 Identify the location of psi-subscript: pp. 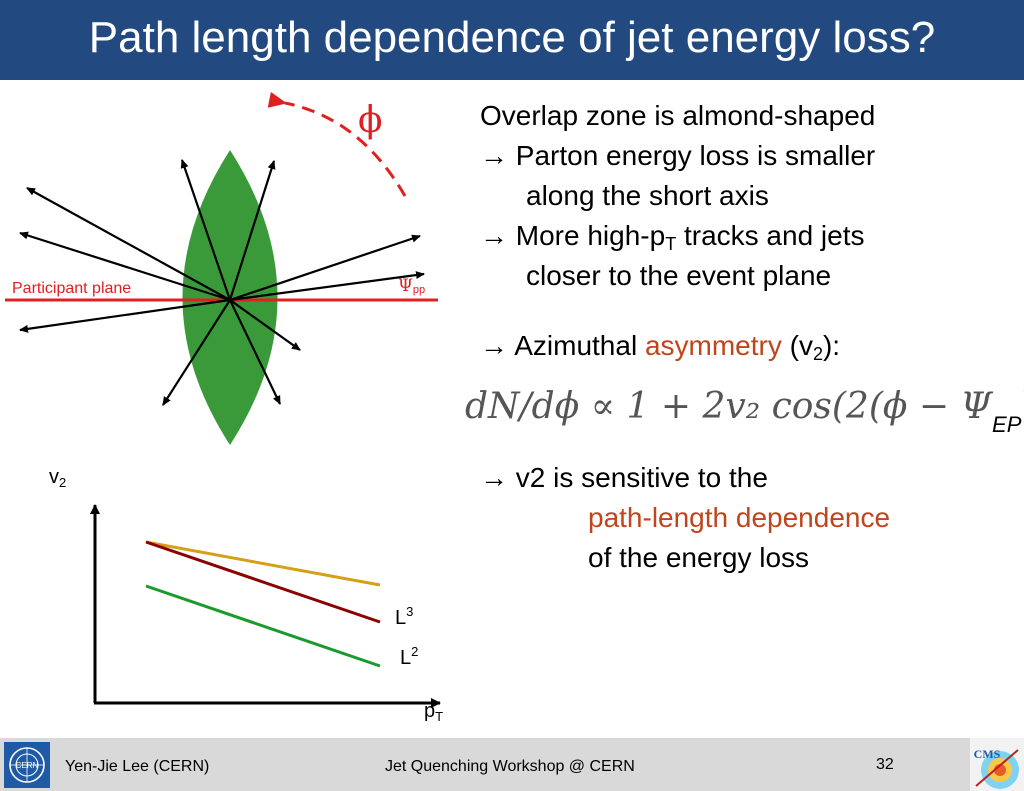
(419, 290).